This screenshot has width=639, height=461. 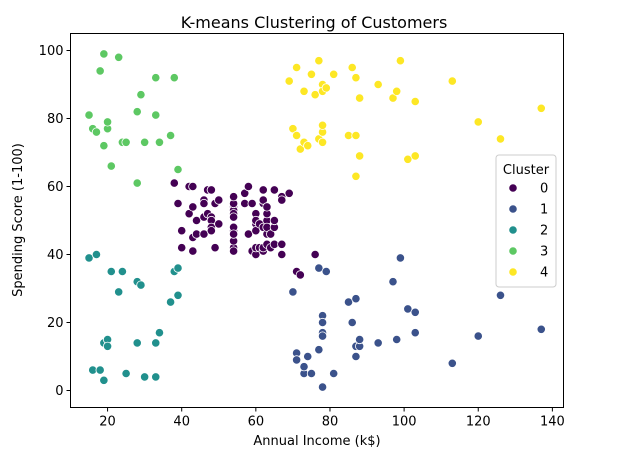 What do you see at coordinates (552, 422) in the screenshot?
I see `x-tick-label: 140` at bounding box center [552, 422].